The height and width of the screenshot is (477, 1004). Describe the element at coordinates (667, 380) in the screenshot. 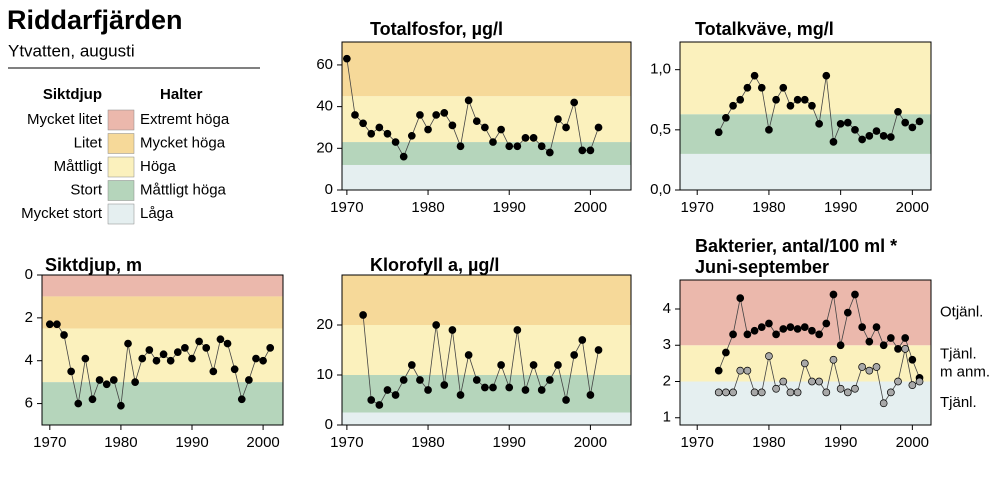

I see `y-tick-label: 2` at that location.